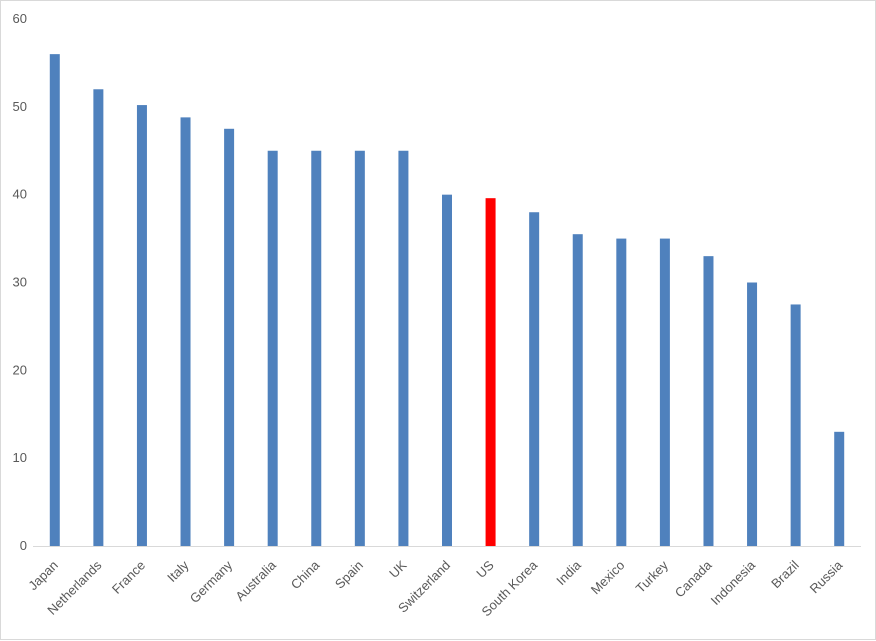 The height and width of the screenshot is (641, 876). I want to click on bar-south-korea, so click(534, 379).